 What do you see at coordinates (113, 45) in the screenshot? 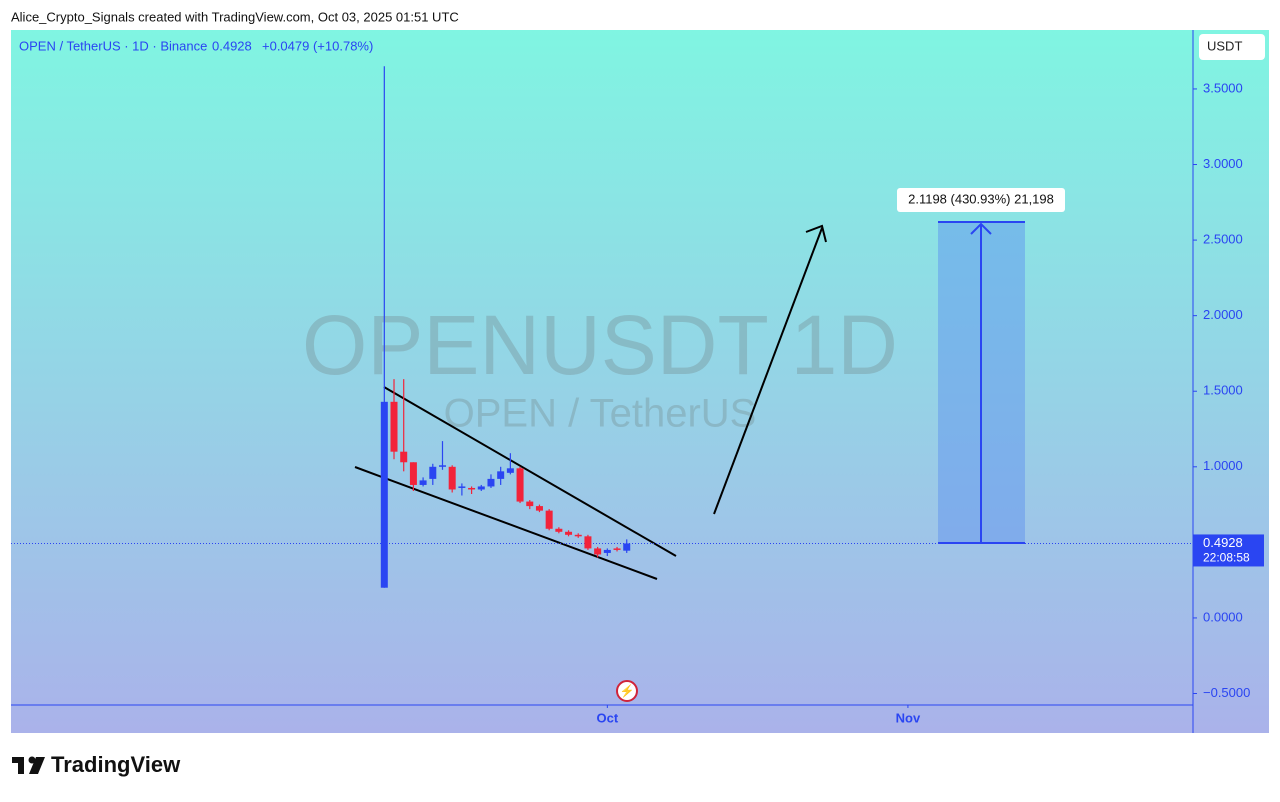
I see `symbol: OPEN / TetherUS · 1D · Binance` at bounding box center [113, 45].